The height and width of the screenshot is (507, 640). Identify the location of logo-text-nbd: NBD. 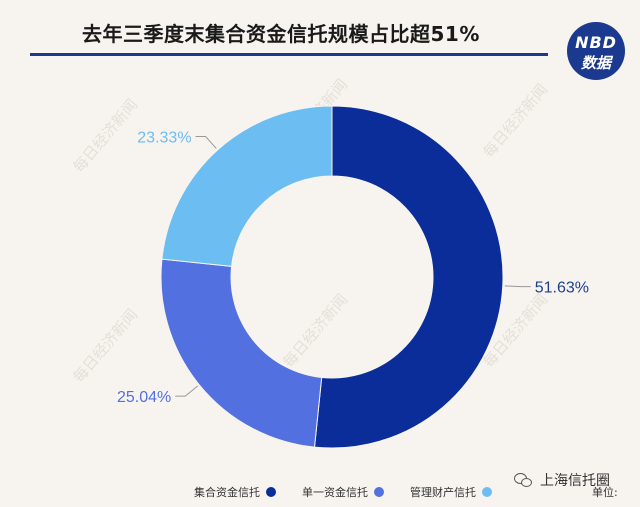
(596, 42).